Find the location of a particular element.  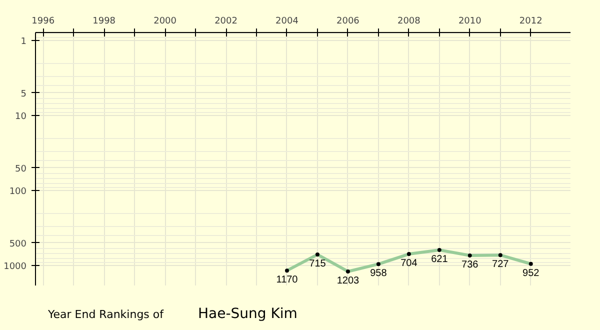

x-tick-label: 2004 is located at coordinates (287, 21).